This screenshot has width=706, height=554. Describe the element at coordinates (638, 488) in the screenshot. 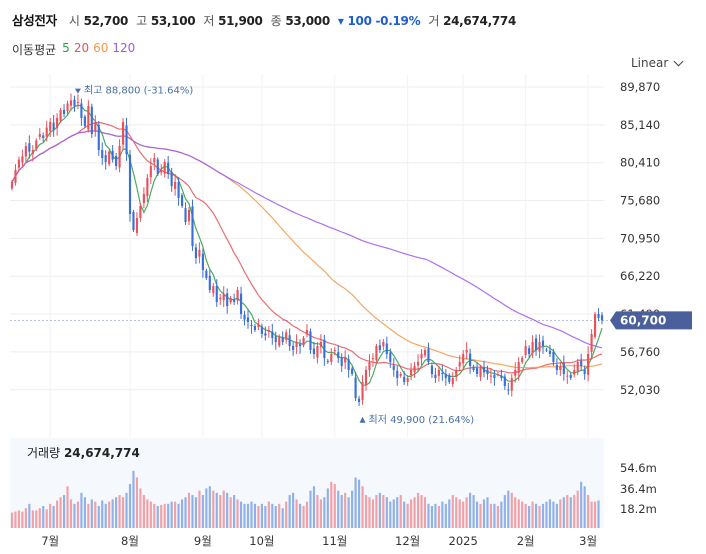

I see `volume-axis: 54.6m 36.4m 18.2m` at that location.